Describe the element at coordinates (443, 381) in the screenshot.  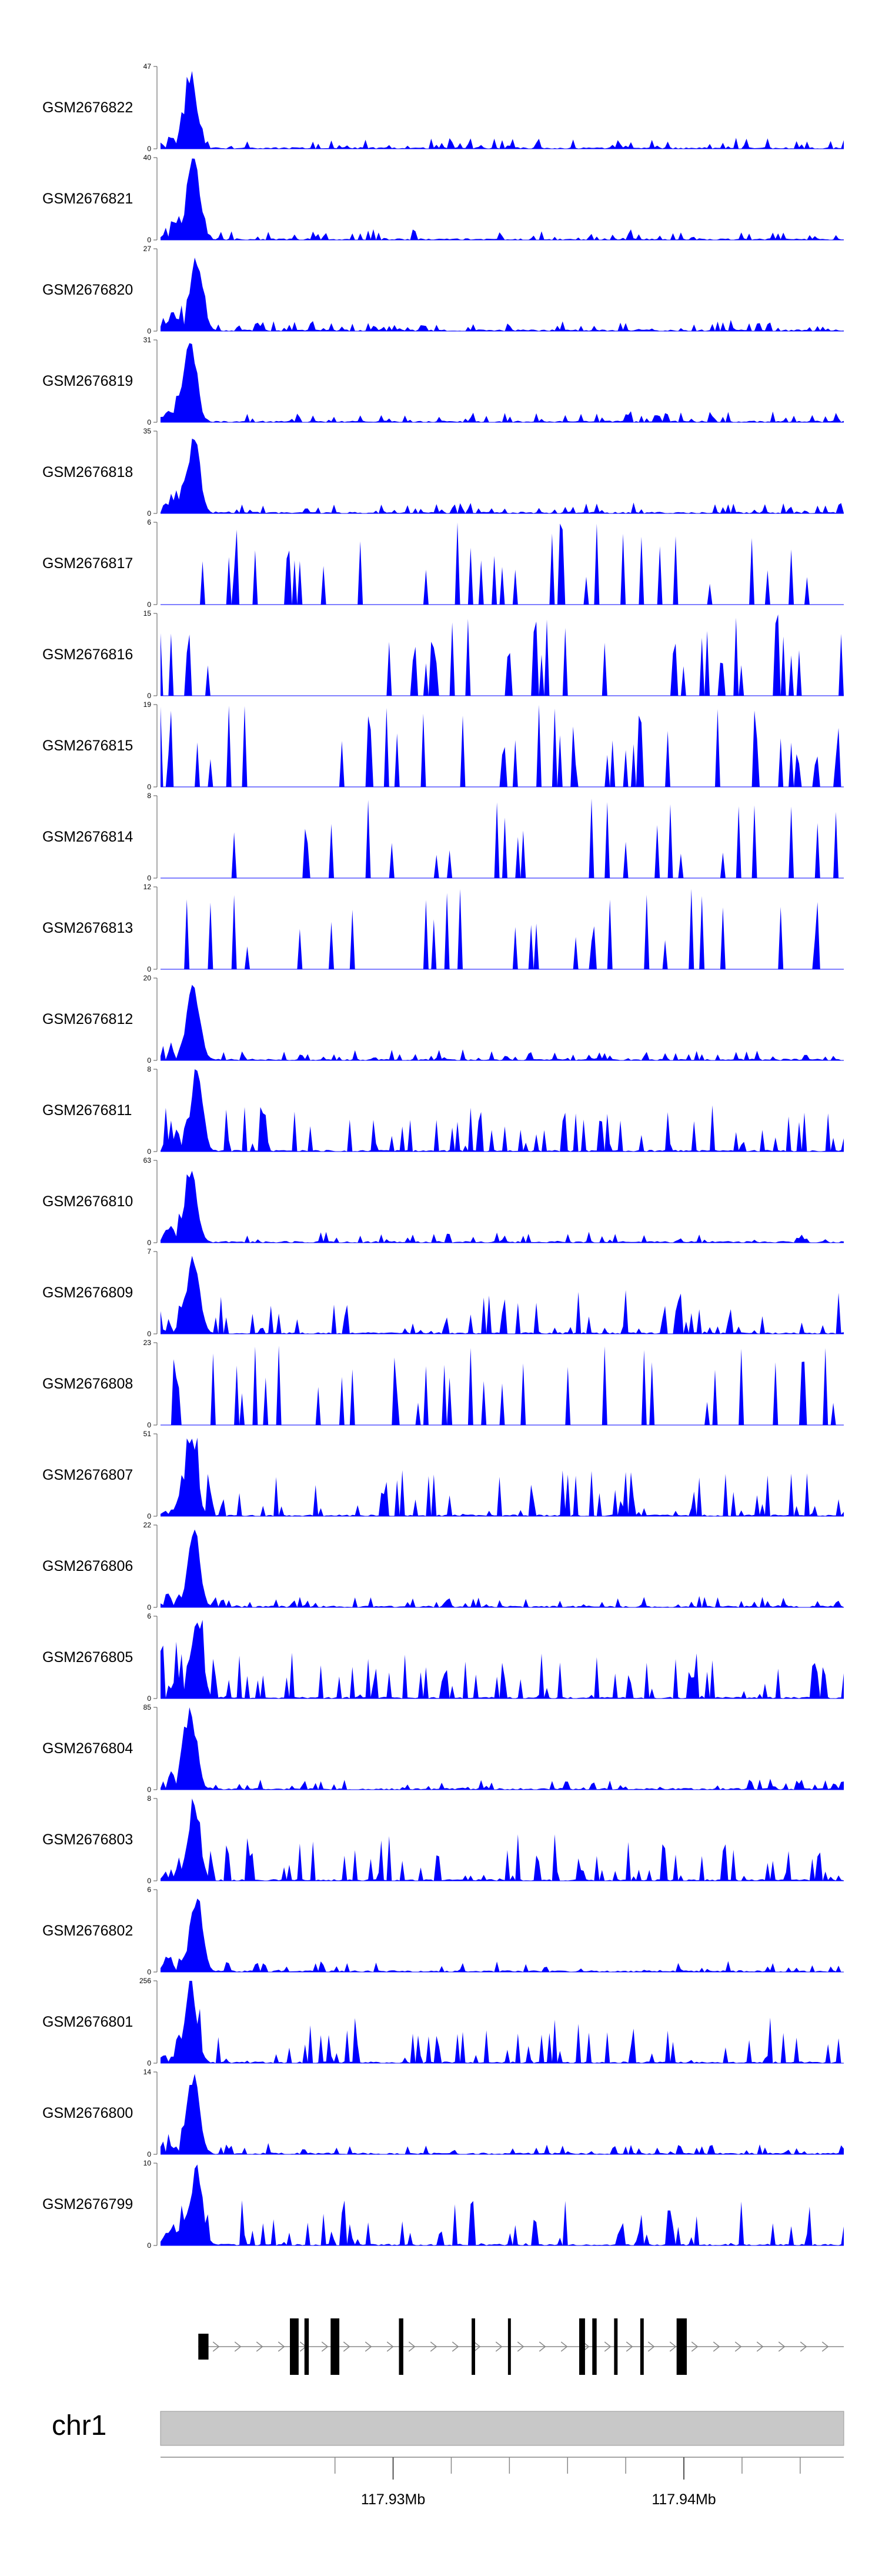
I see `track-GSM2676819: GSM2676819 31 0` at that location.